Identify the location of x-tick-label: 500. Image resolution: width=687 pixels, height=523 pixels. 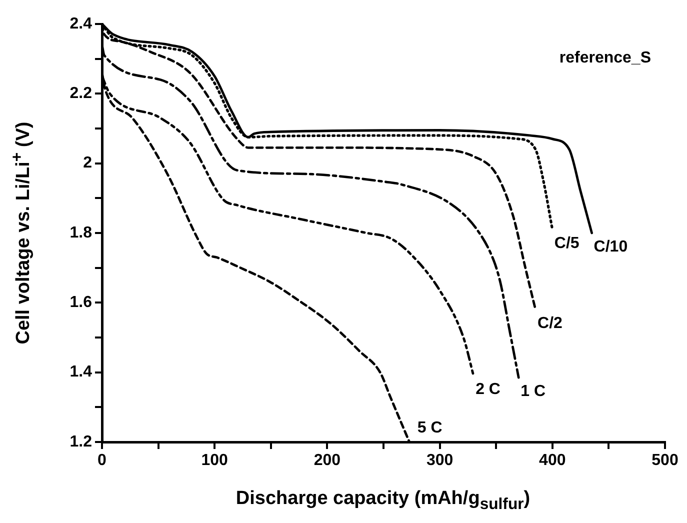
(665, 461).